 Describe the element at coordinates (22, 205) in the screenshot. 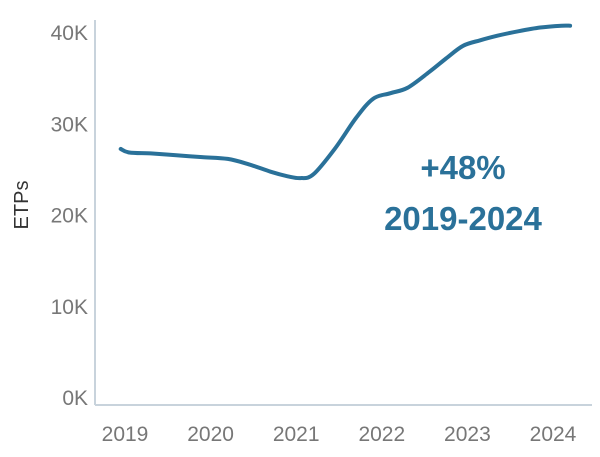

I see `y-axis-label: ETPs` at that location.